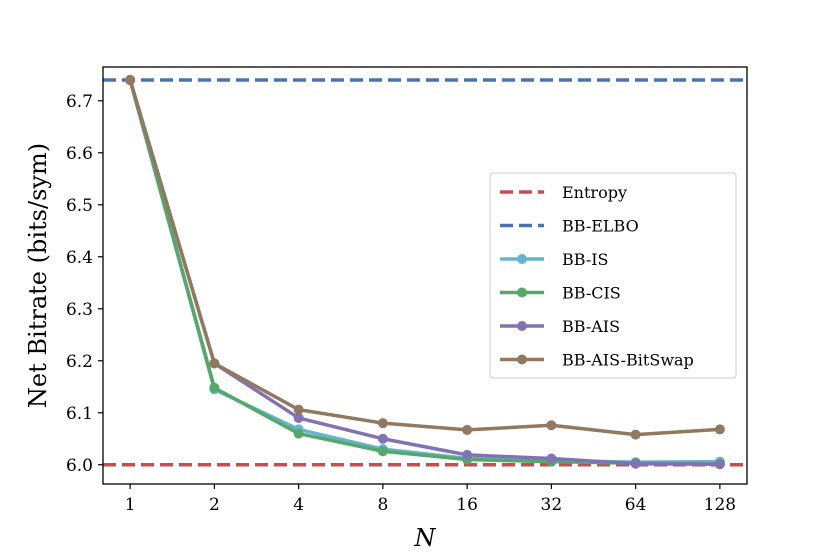 This screenshot has width=830, height=554. Describe the element at coordinates (38, 275) in the screenshot. I see `y-axis-label: Net Bitrate (bits/sym)` at that location.